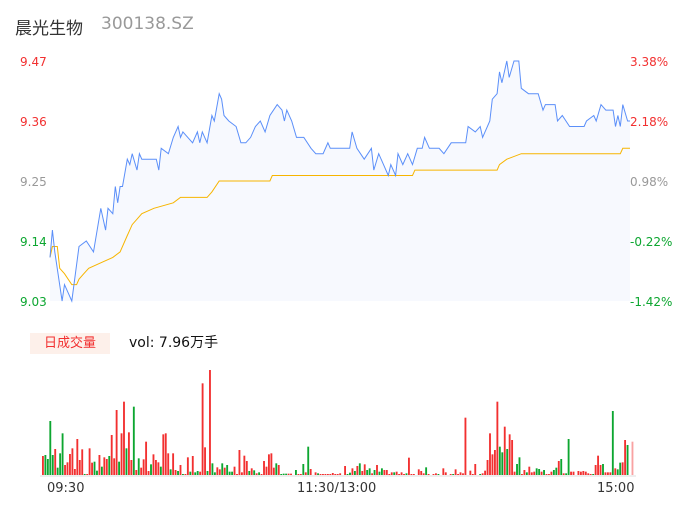 This screenshot has width=686, height=524. What do you see at coordinates (33, 182) in the screenshot?
I see `price-label-2: 9.25` at bounding box center [33, 182].